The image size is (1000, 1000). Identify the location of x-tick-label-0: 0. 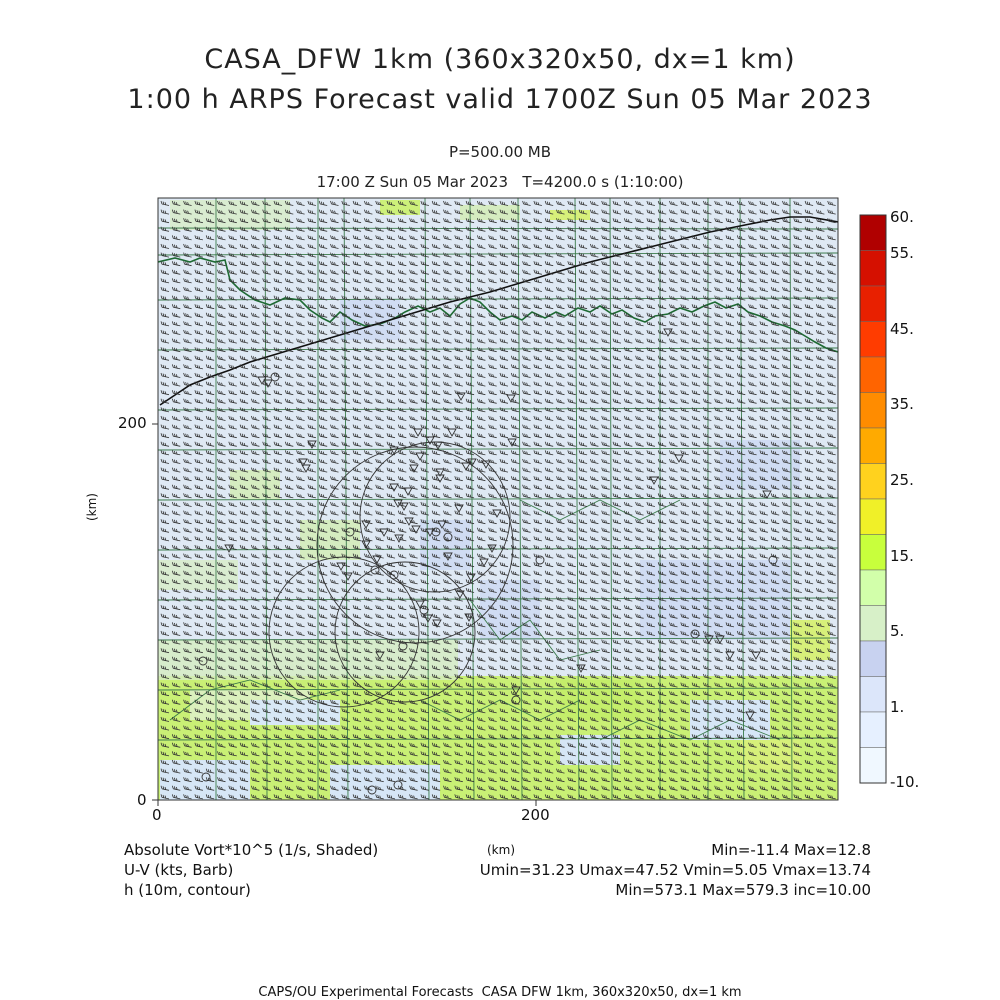
(157, 815).